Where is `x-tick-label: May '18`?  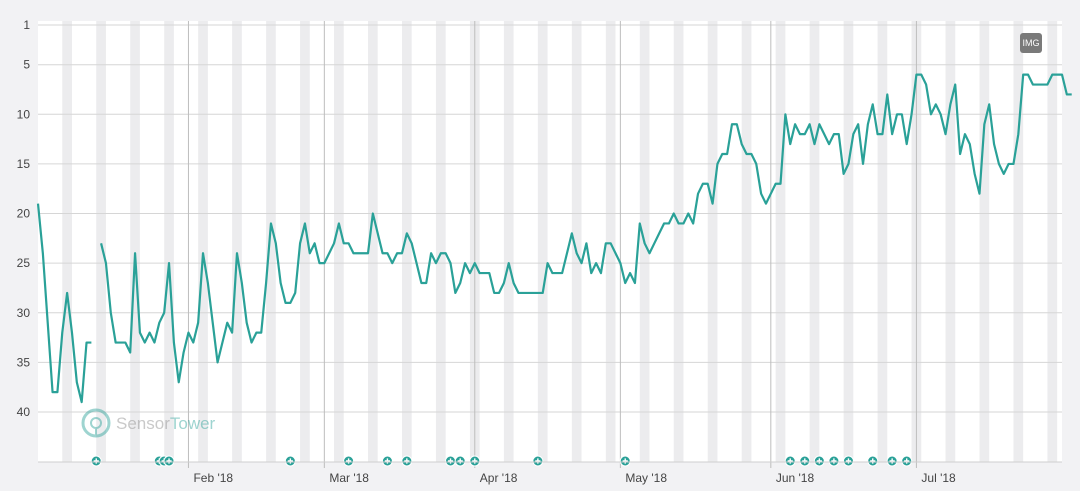
x-tick-label: May '18 is located at coordinates (646, 478).